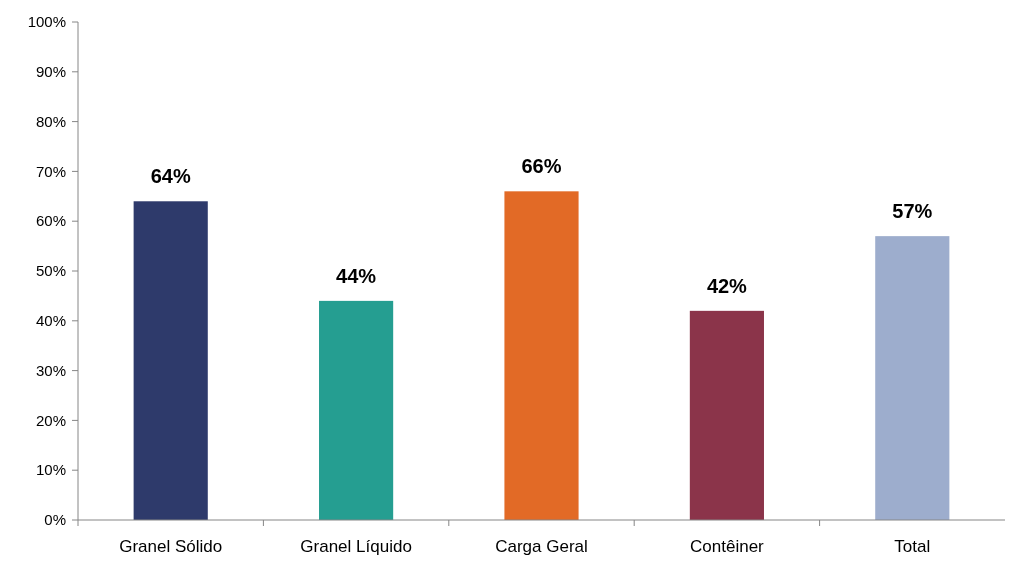 Image resolution: width=1013 pixels, height=562 pixels. I want to click on y-tick-label: 50%, so click(50, 271).